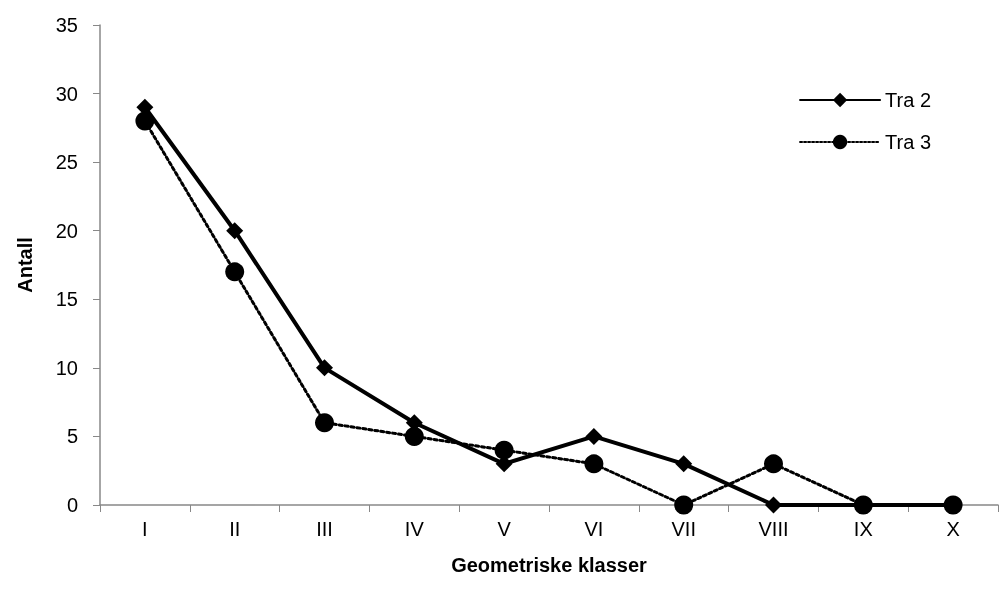  Describe the element at coordinates (863, 529) in the screenshot. I see `x-tick-label: IX` at that location.